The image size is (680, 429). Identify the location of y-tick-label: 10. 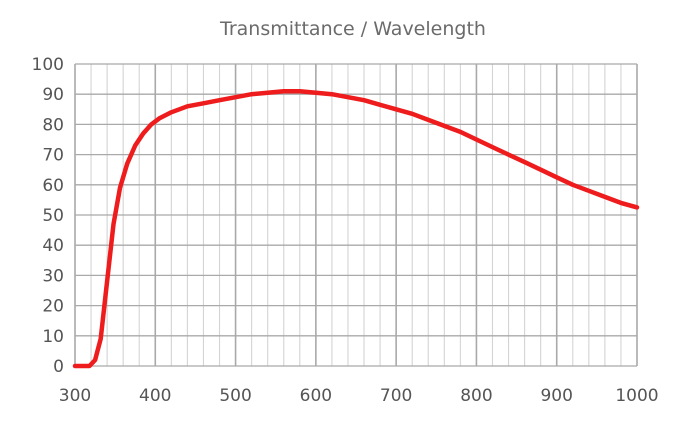
(53, 337).